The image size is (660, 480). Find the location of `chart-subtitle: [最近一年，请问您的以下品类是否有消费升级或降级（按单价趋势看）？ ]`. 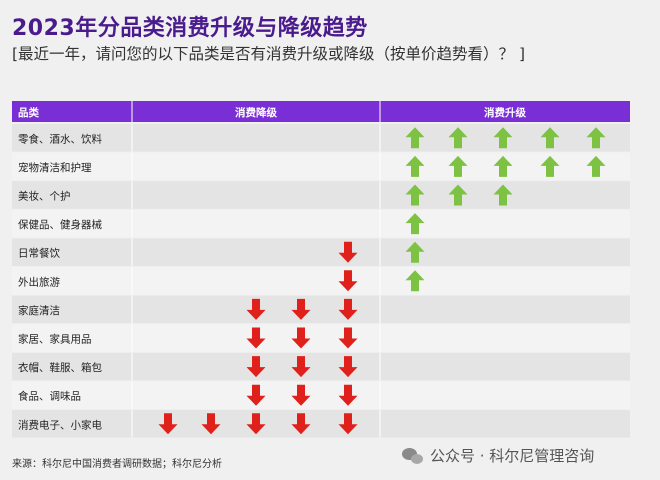

chart-subtitle: [最近一年，请问您的以下品类是否有消费升级或降级（按单价趋势看）？ ] is located at coordinates (269, 54).